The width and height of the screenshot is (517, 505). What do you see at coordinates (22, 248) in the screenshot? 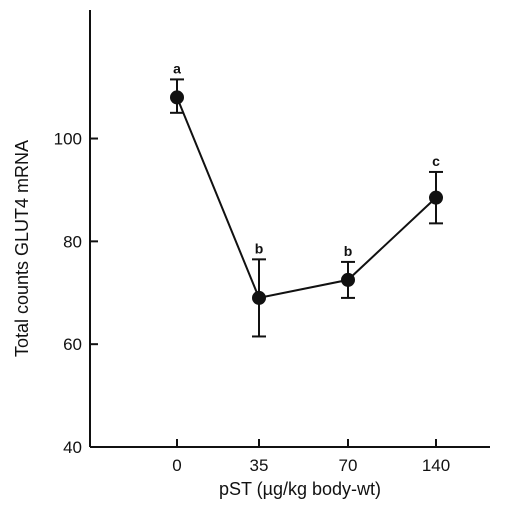
I see `y-axis-title: Total counts GLUT4 mRNA` at bounding box center [22, 248].